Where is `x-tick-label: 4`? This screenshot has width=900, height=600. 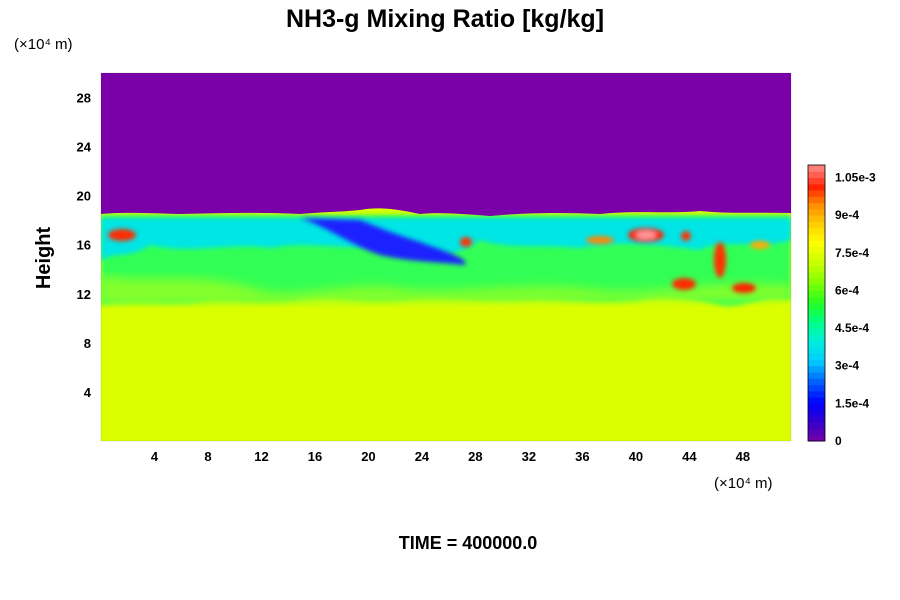 x-tick-label: 4 is located at coordinates (155, 456).